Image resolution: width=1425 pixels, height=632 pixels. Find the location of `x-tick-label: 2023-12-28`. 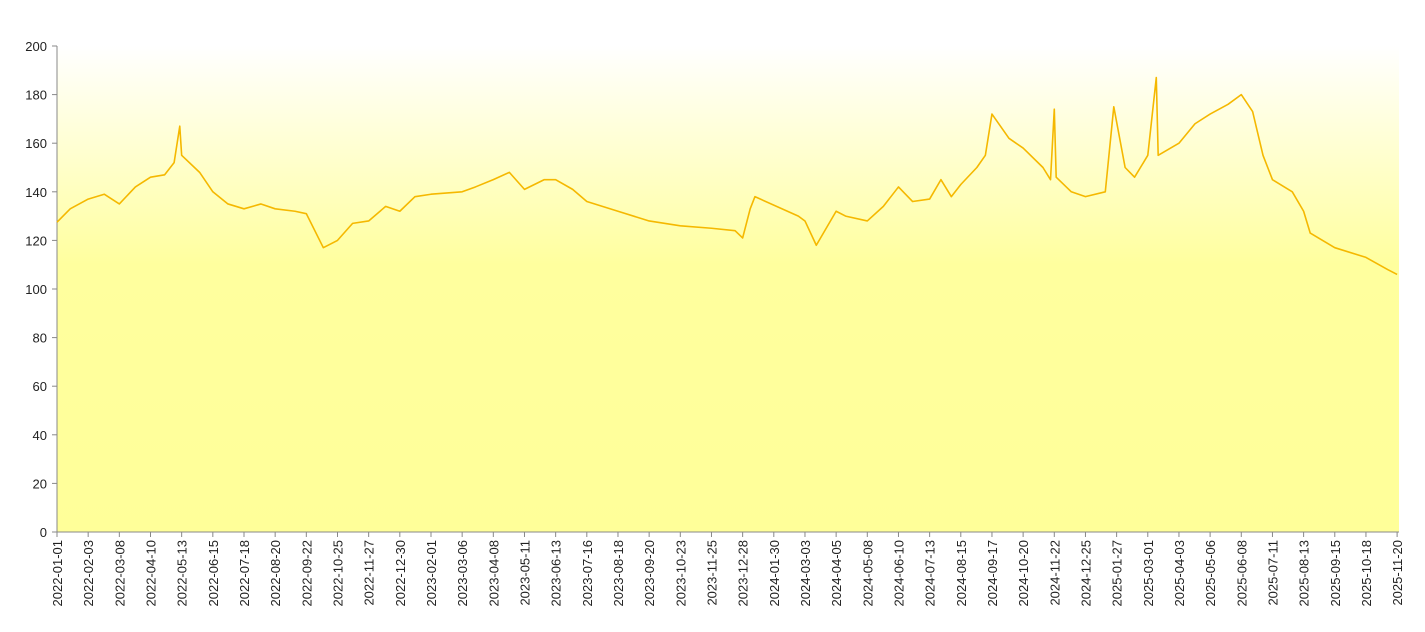

x-tick-label: 2023-12-28 is located at coordinates (743, 573).